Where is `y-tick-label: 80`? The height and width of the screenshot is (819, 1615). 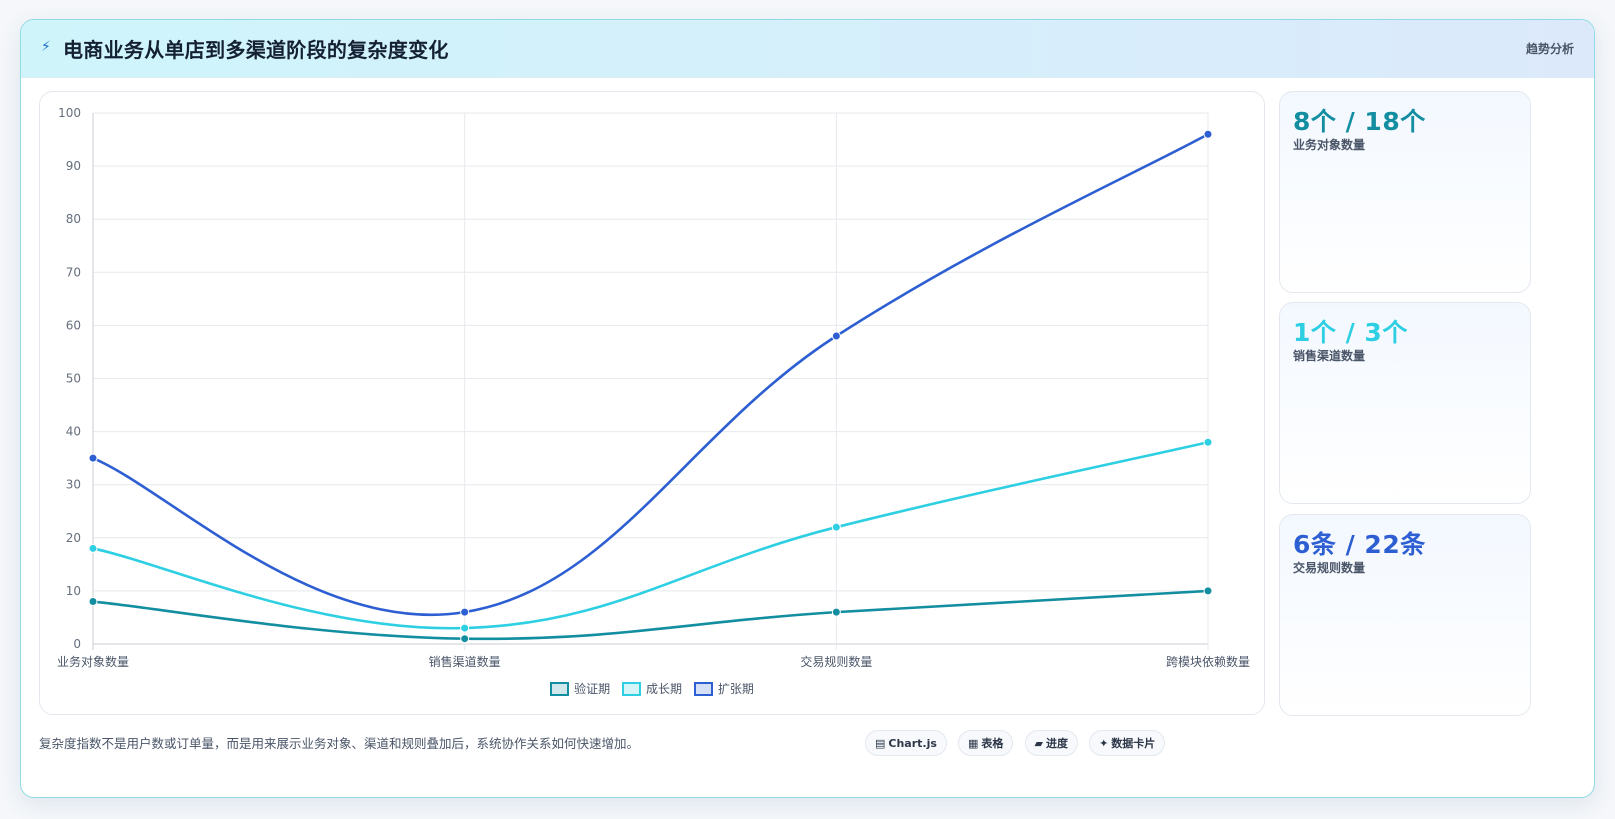 y-tick-label: 80 is located at coordinates (73, 219).